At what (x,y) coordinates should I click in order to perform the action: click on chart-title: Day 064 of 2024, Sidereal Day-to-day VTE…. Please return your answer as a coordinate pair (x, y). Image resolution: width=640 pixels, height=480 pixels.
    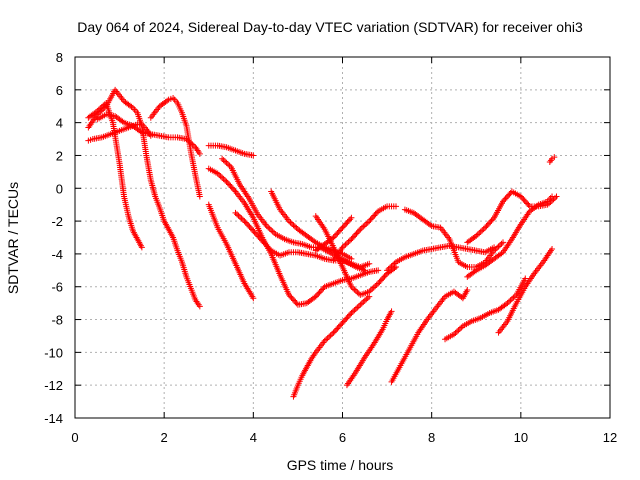
    Looking at the image, I should click on (330, 27).